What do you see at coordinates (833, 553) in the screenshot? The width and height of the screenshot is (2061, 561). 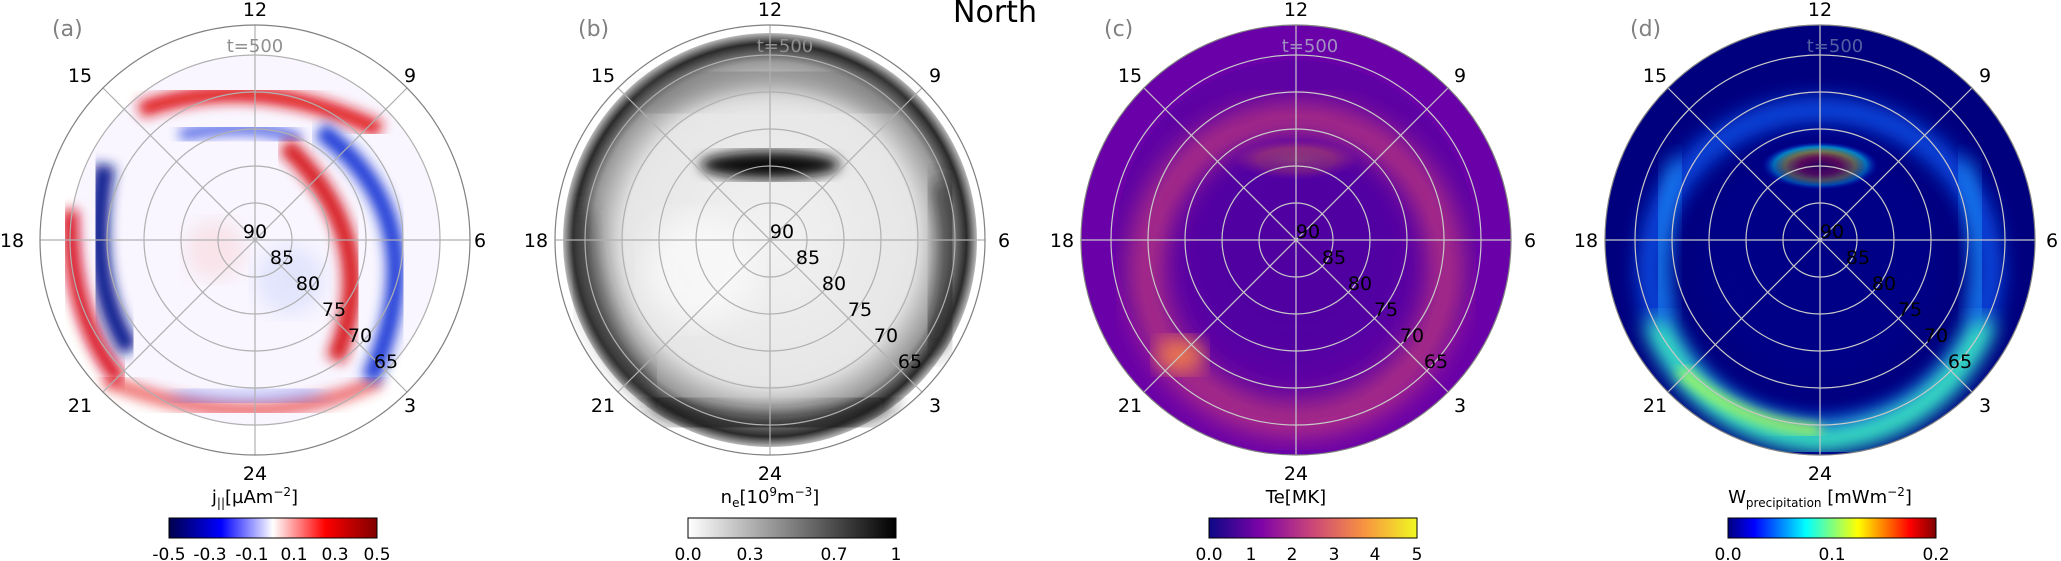 I see `colorbar-tick: 0.7` at bounding box center [833, 553].